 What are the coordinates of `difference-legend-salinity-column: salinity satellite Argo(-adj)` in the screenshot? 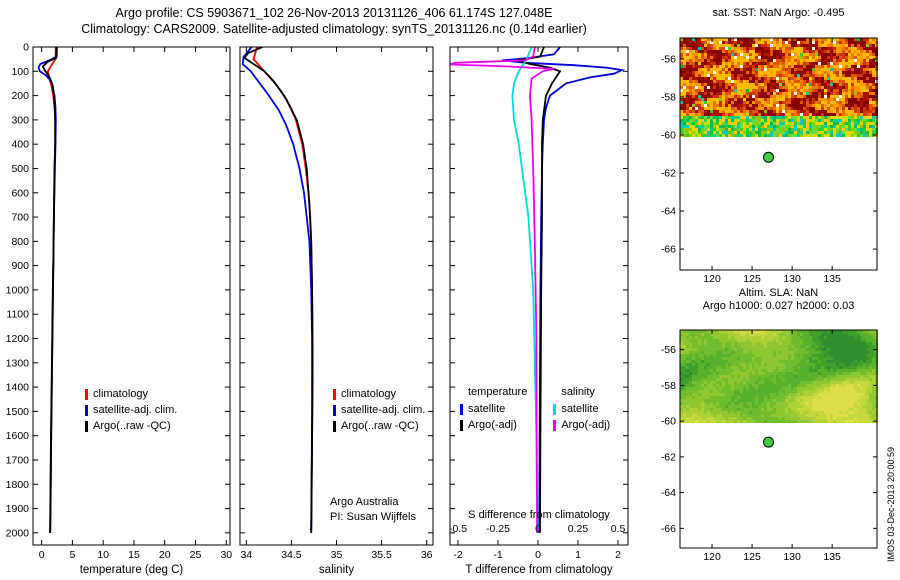 It's located at (581, 409).